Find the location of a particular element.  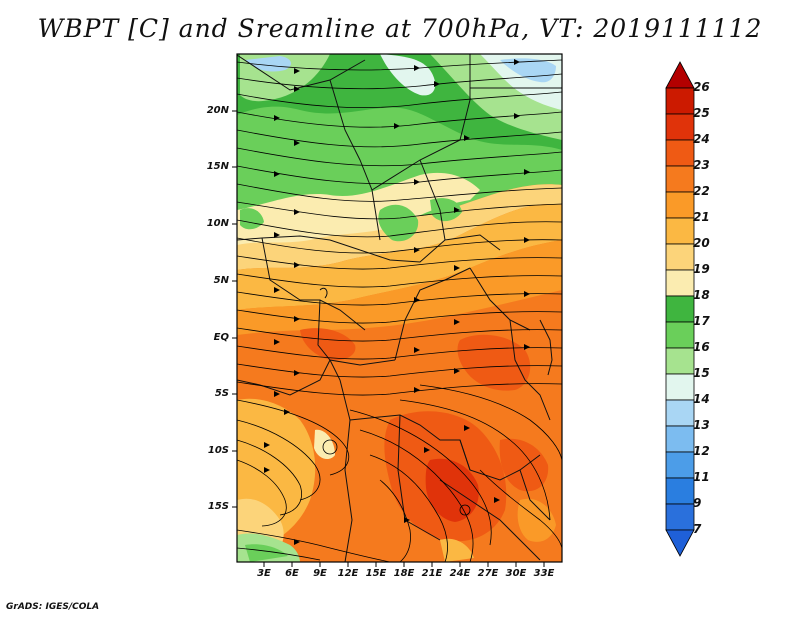

colorbar-bottom-arrow is located at coordinates (680, 543).